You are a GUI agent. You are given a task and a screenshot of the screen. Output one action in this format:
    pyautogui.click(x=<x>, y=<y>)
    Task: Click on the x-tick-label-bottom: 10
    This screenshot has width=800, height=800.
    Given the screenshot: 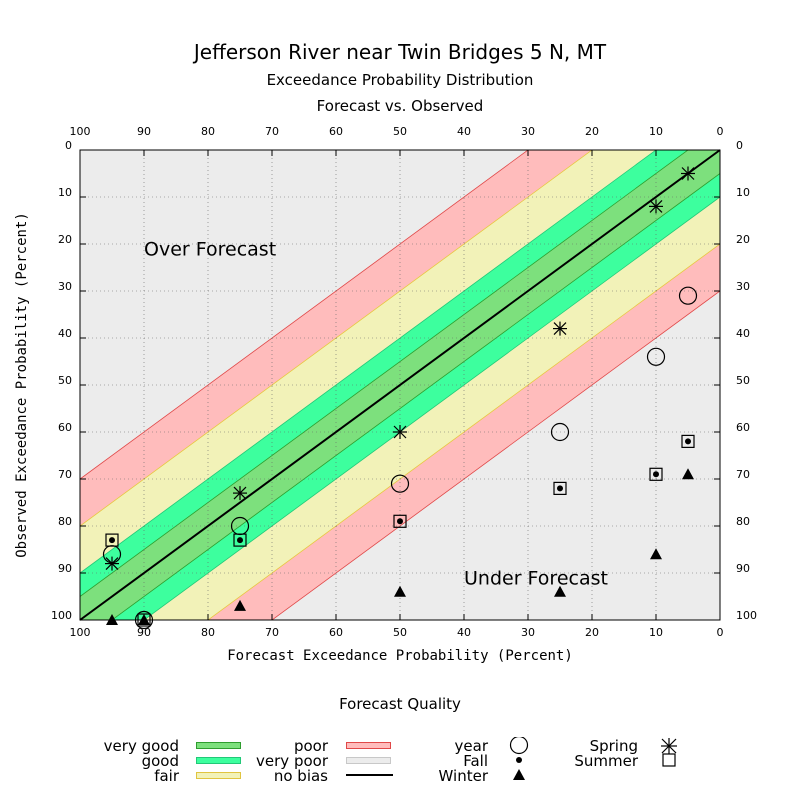 What is the action you would take?
    pyautogui.click(x=656, y=632)
    